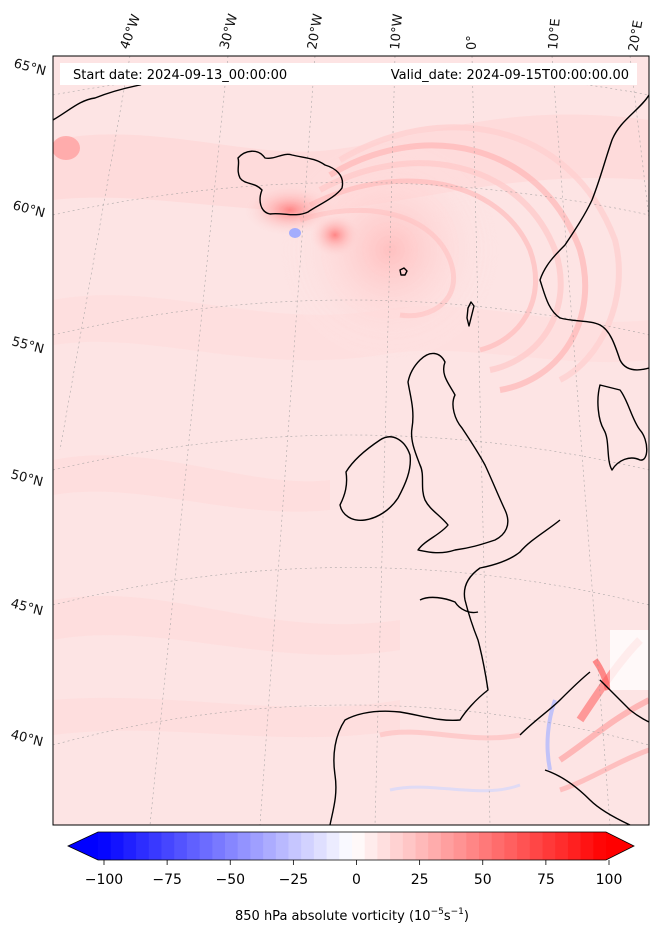  What do you see at coordinates (510, 75) in the screenshot?
I see `valid-date-label: Valid_date: 2024-09-15T00:00:00.00` at bounding box center [510, 75].